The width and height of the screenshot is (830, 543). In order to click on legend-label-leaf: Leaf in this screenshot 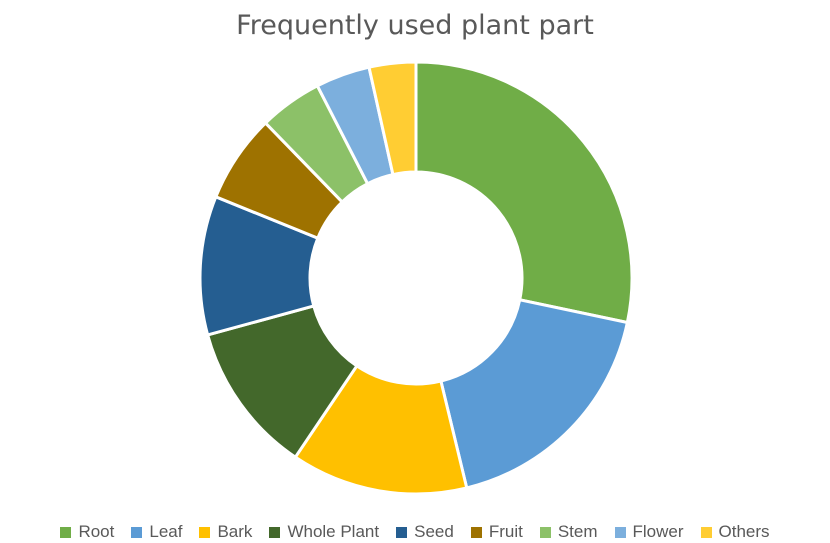, I will do `click(166, 531)`.